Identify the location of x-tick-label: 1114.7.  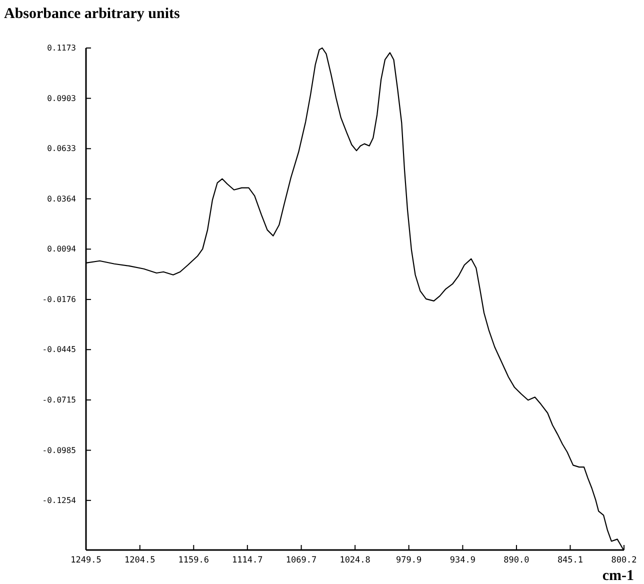
(247, 560).